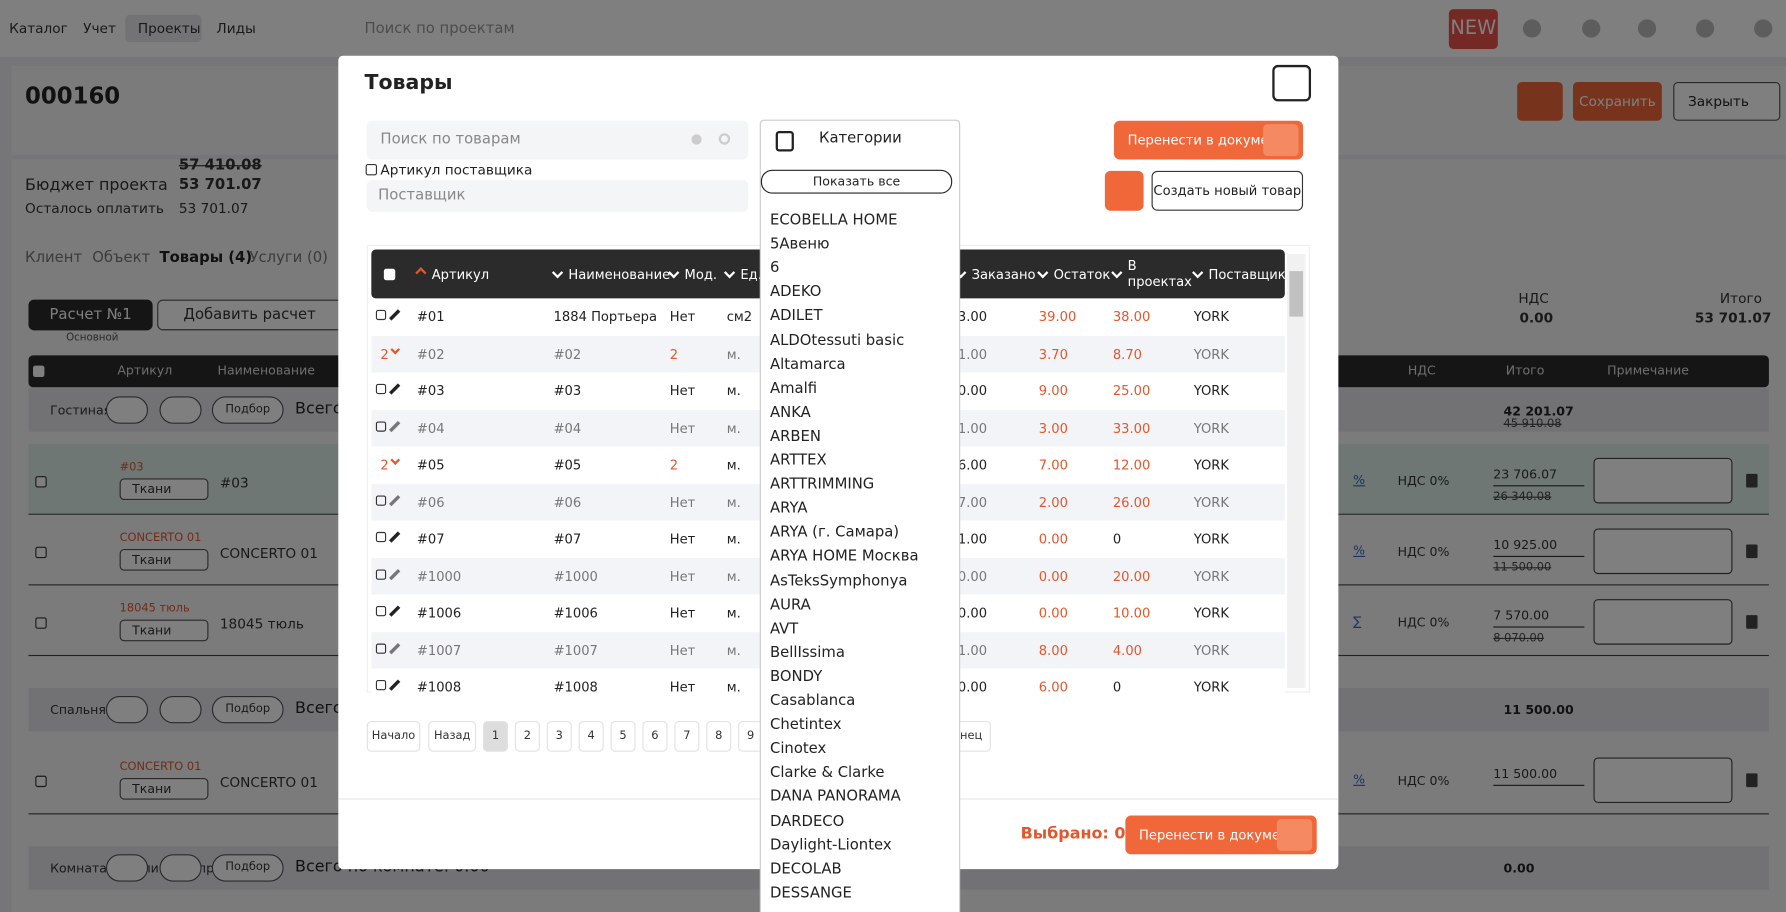 The height and width of the screenshot is (912, 1786). I want to click on in-projects: 12.00, so click(1131, 464).